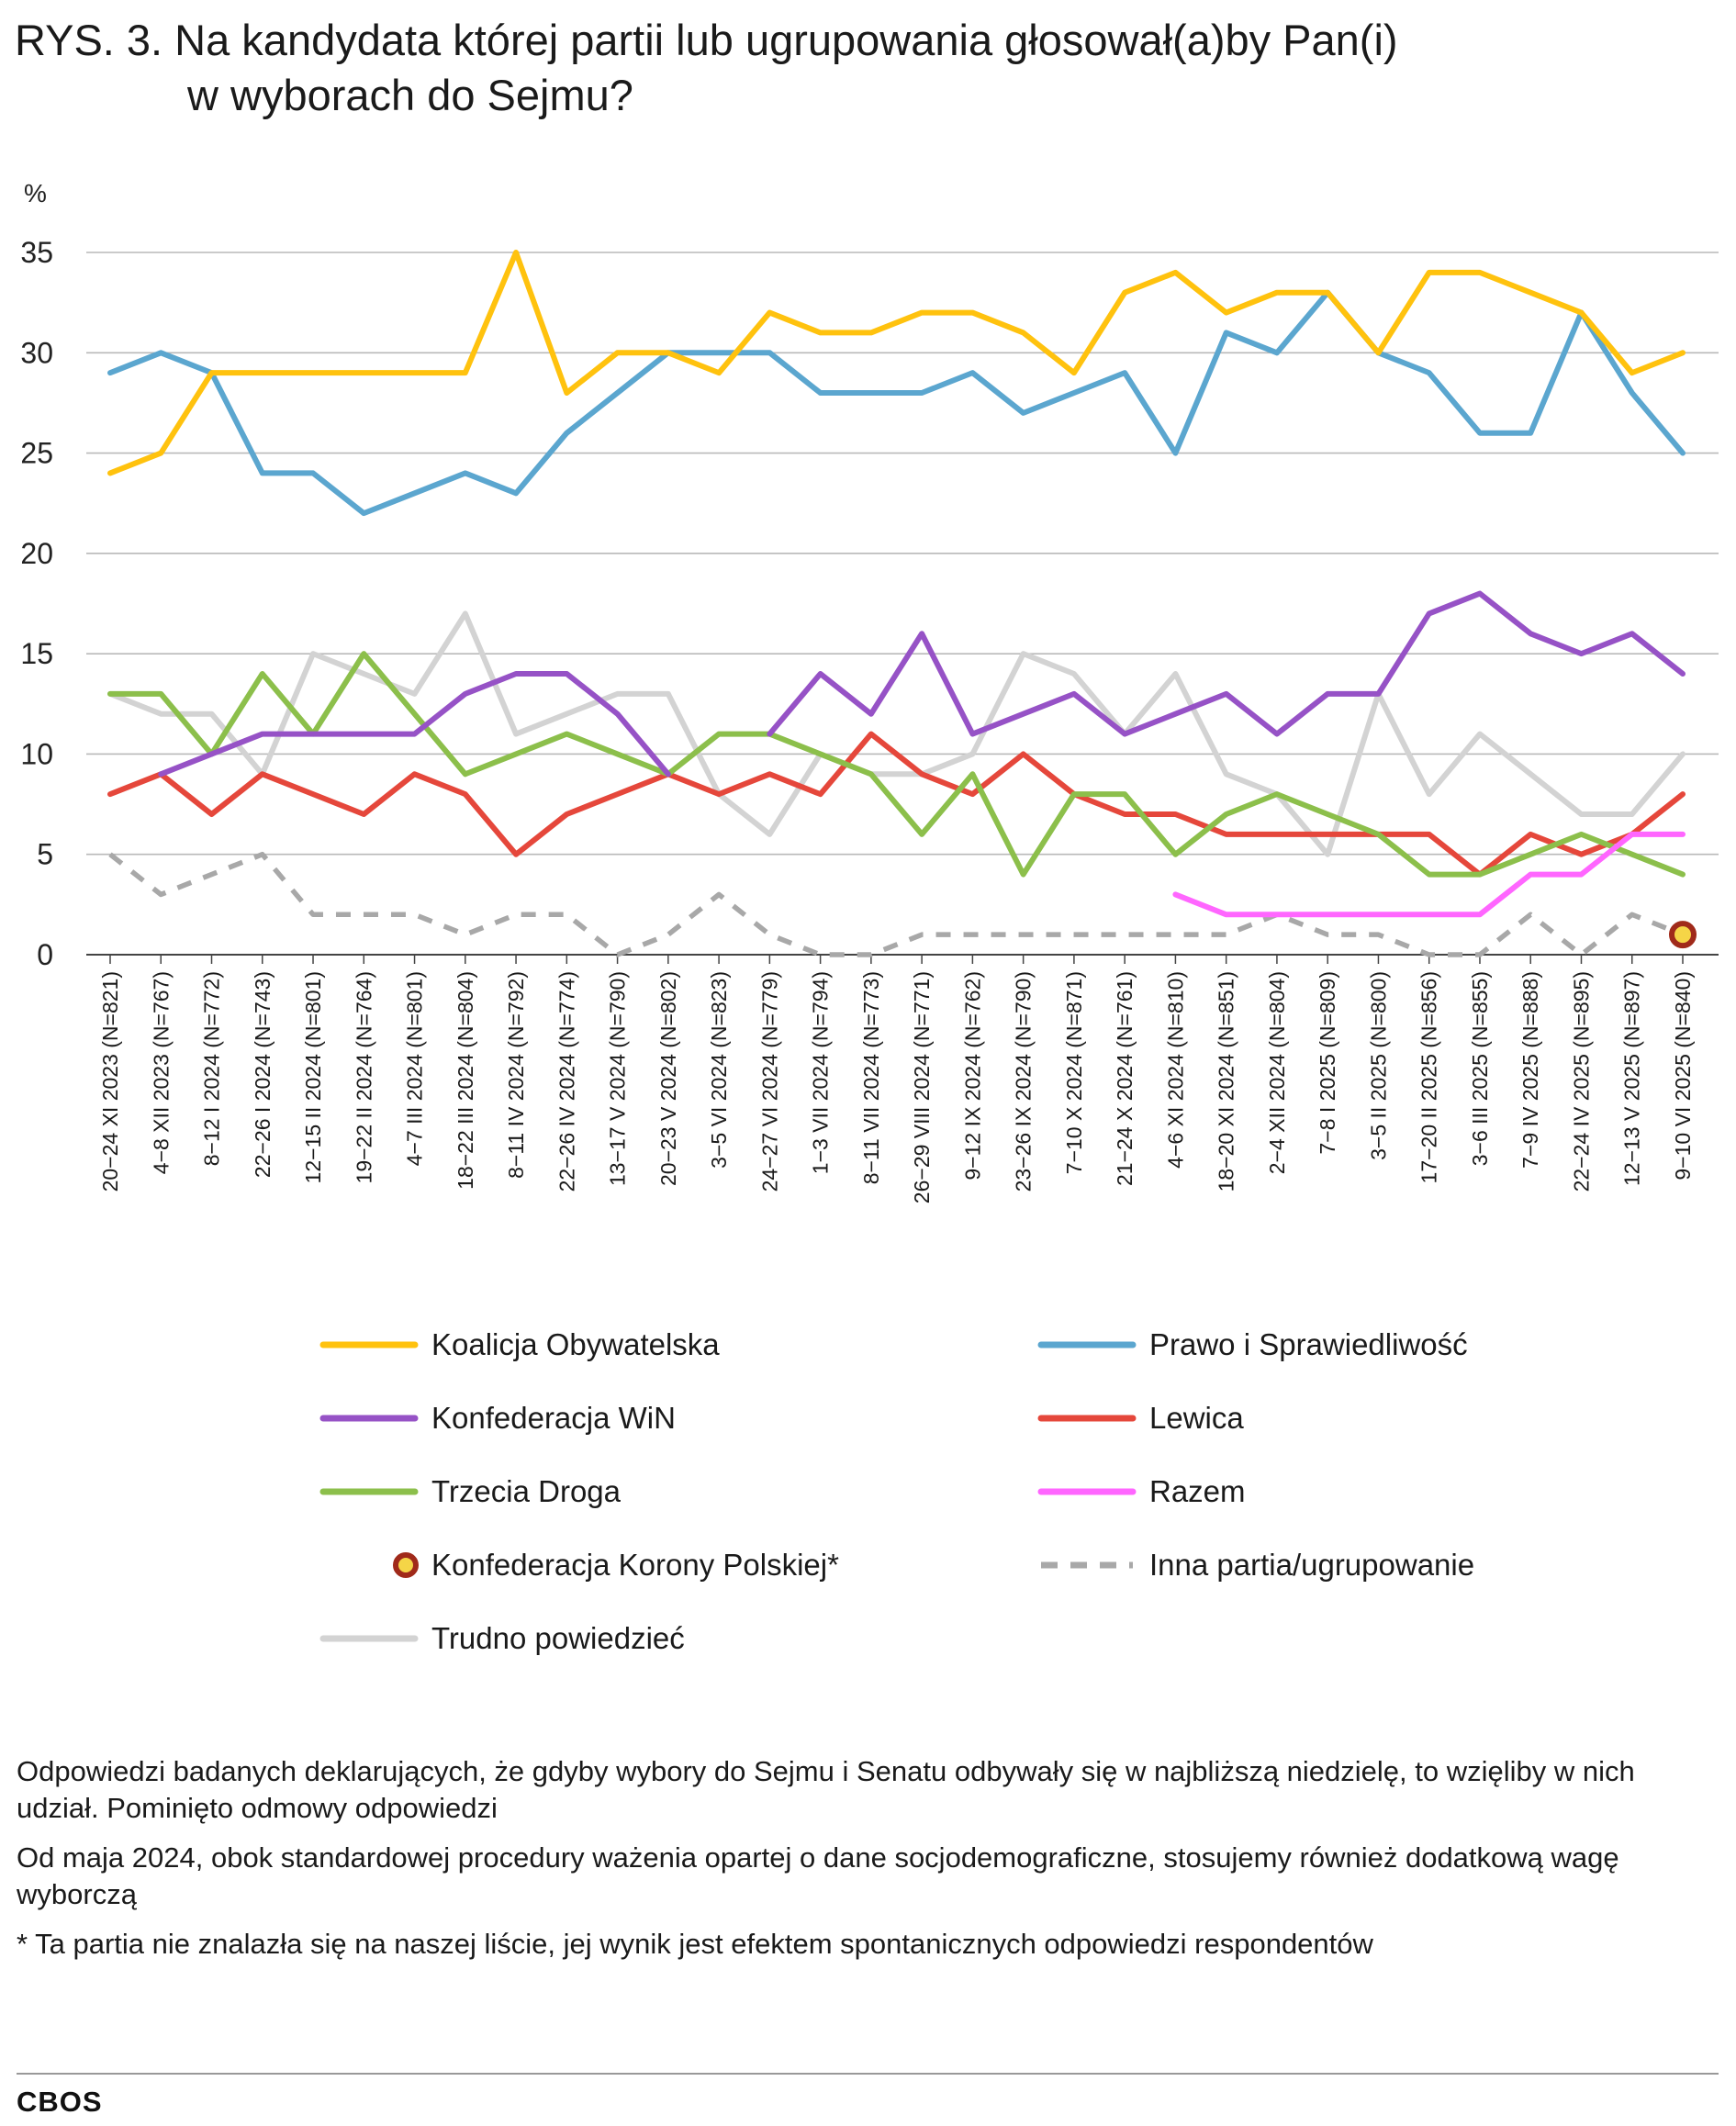 The height and width of the screenshot is (2126, 1736). I want to click on x-tick-label: 19−22 II 2024 (N=764), so click(363, 1077).